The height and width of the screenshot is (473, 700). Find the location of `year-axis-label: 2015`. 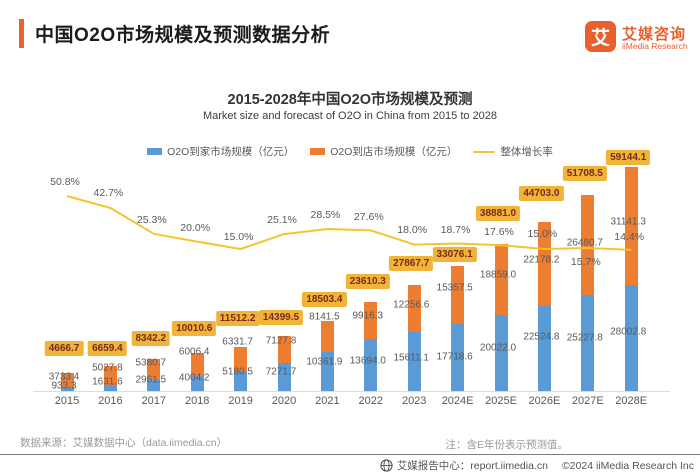

year-axis-label: 2015 is located at coordinates (67, 401).